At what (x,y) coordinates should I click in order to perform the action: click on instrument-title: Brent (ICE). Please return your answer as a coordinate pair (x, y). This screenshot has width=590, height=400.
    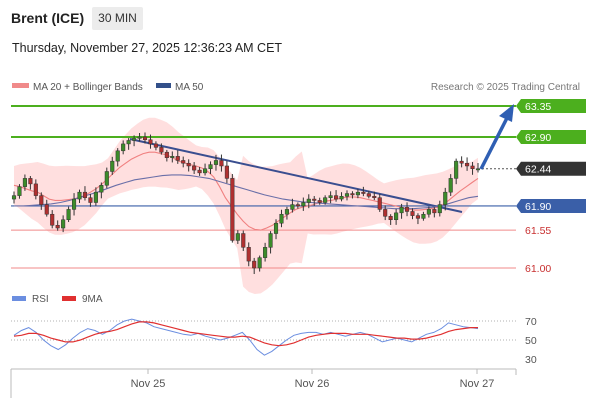
    Looking at the image, I should click on (48, 18).